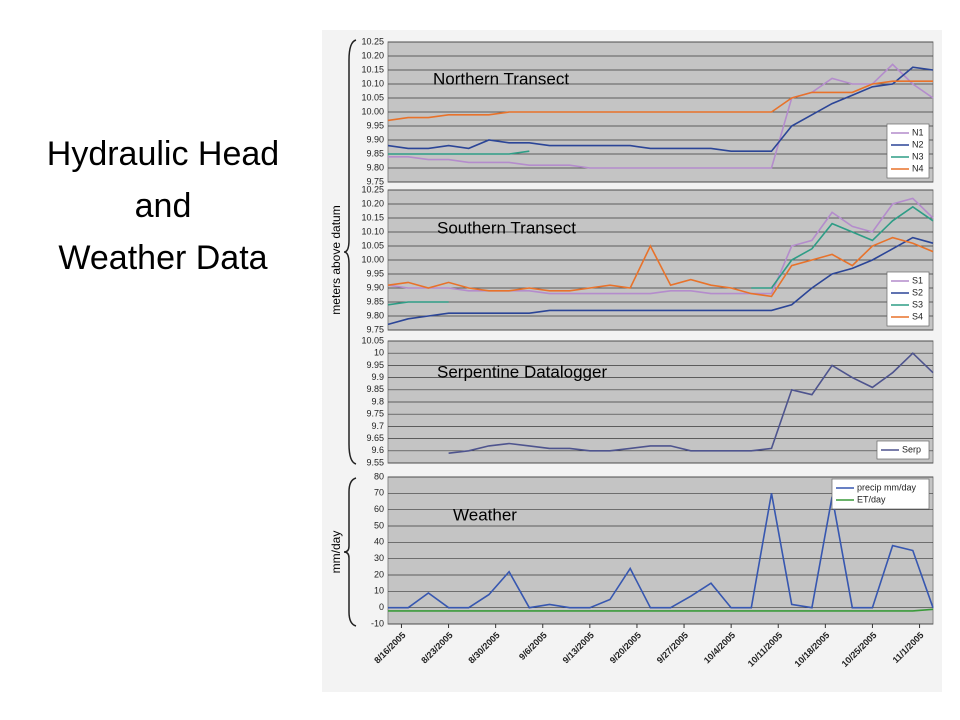 The width and height of the screenshot is (960, 720). I want to click on y-tick-label: 80, so click(379, 476).